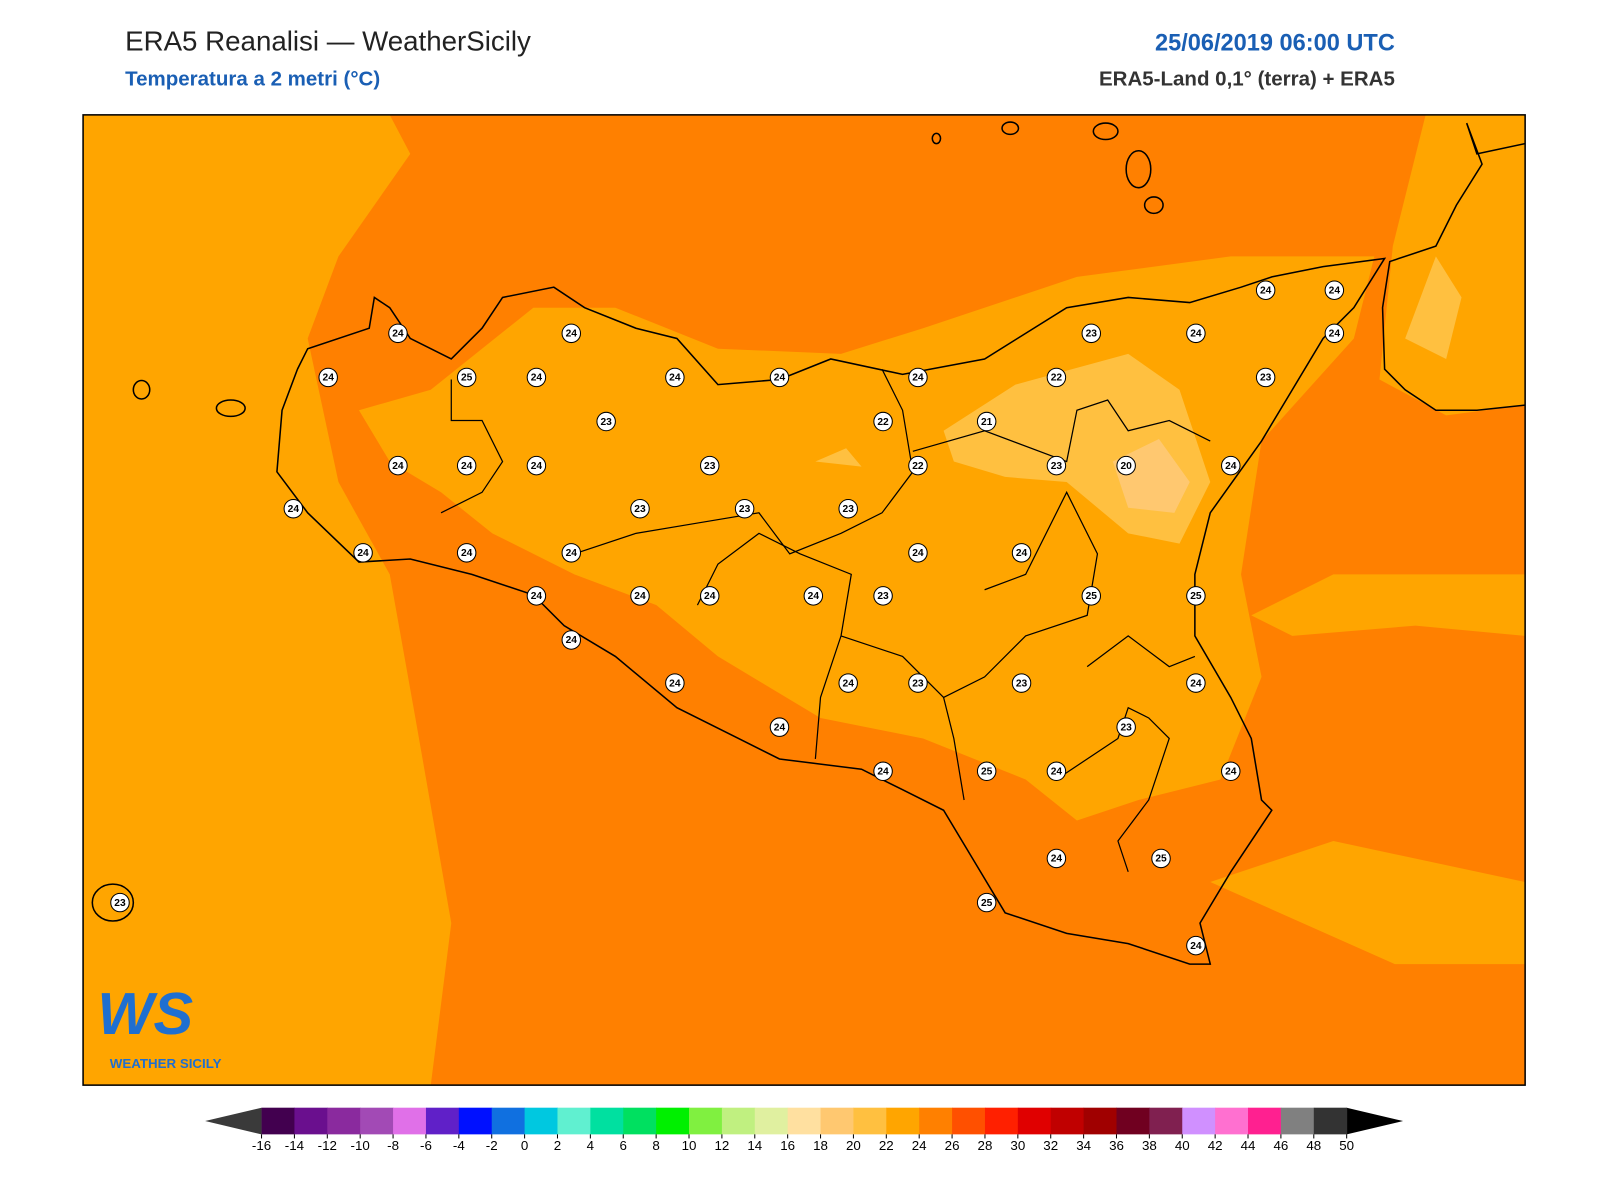 The width and height of the screenshot is (1600, 1200). Describe the element at coordinates (1215, 1145) in the screenshot. I see `colorbar-tick-label: 42` at that location.